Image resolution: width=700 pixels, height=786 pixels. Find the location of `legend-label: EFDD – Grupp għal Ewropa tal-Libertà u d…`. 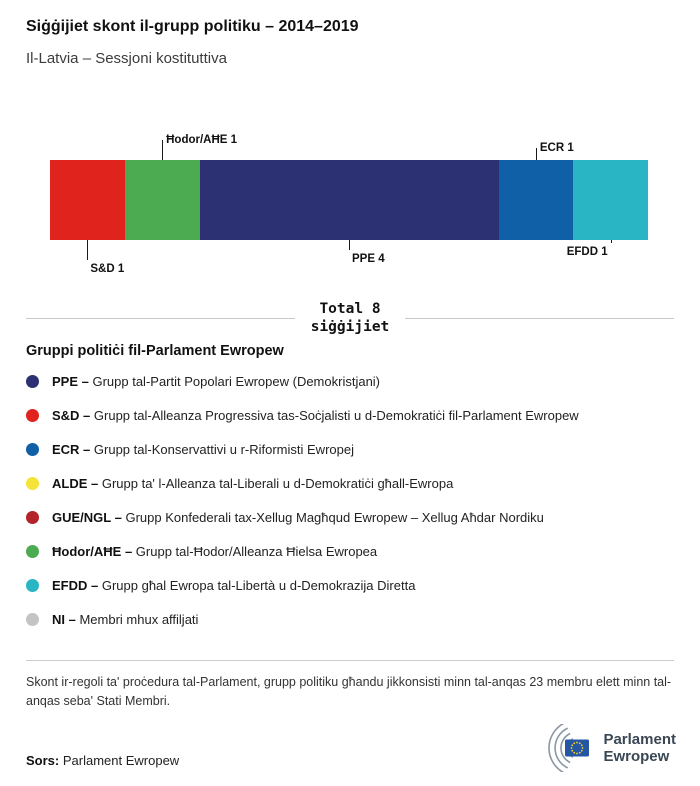

legend-label: EFDD – Grupp għal Ewropa tal-Libertà u d… is located at coordinates (234, 585).